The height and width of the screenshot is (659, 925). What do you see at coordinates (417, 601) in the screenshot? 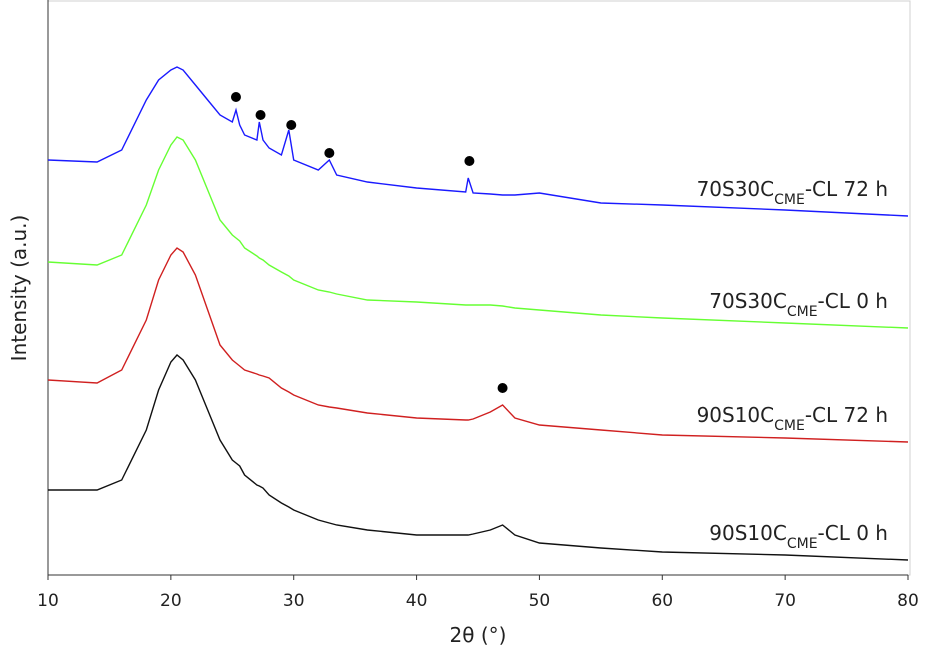
I see `x-tick-label: 40` at bounding box center [417, 601].